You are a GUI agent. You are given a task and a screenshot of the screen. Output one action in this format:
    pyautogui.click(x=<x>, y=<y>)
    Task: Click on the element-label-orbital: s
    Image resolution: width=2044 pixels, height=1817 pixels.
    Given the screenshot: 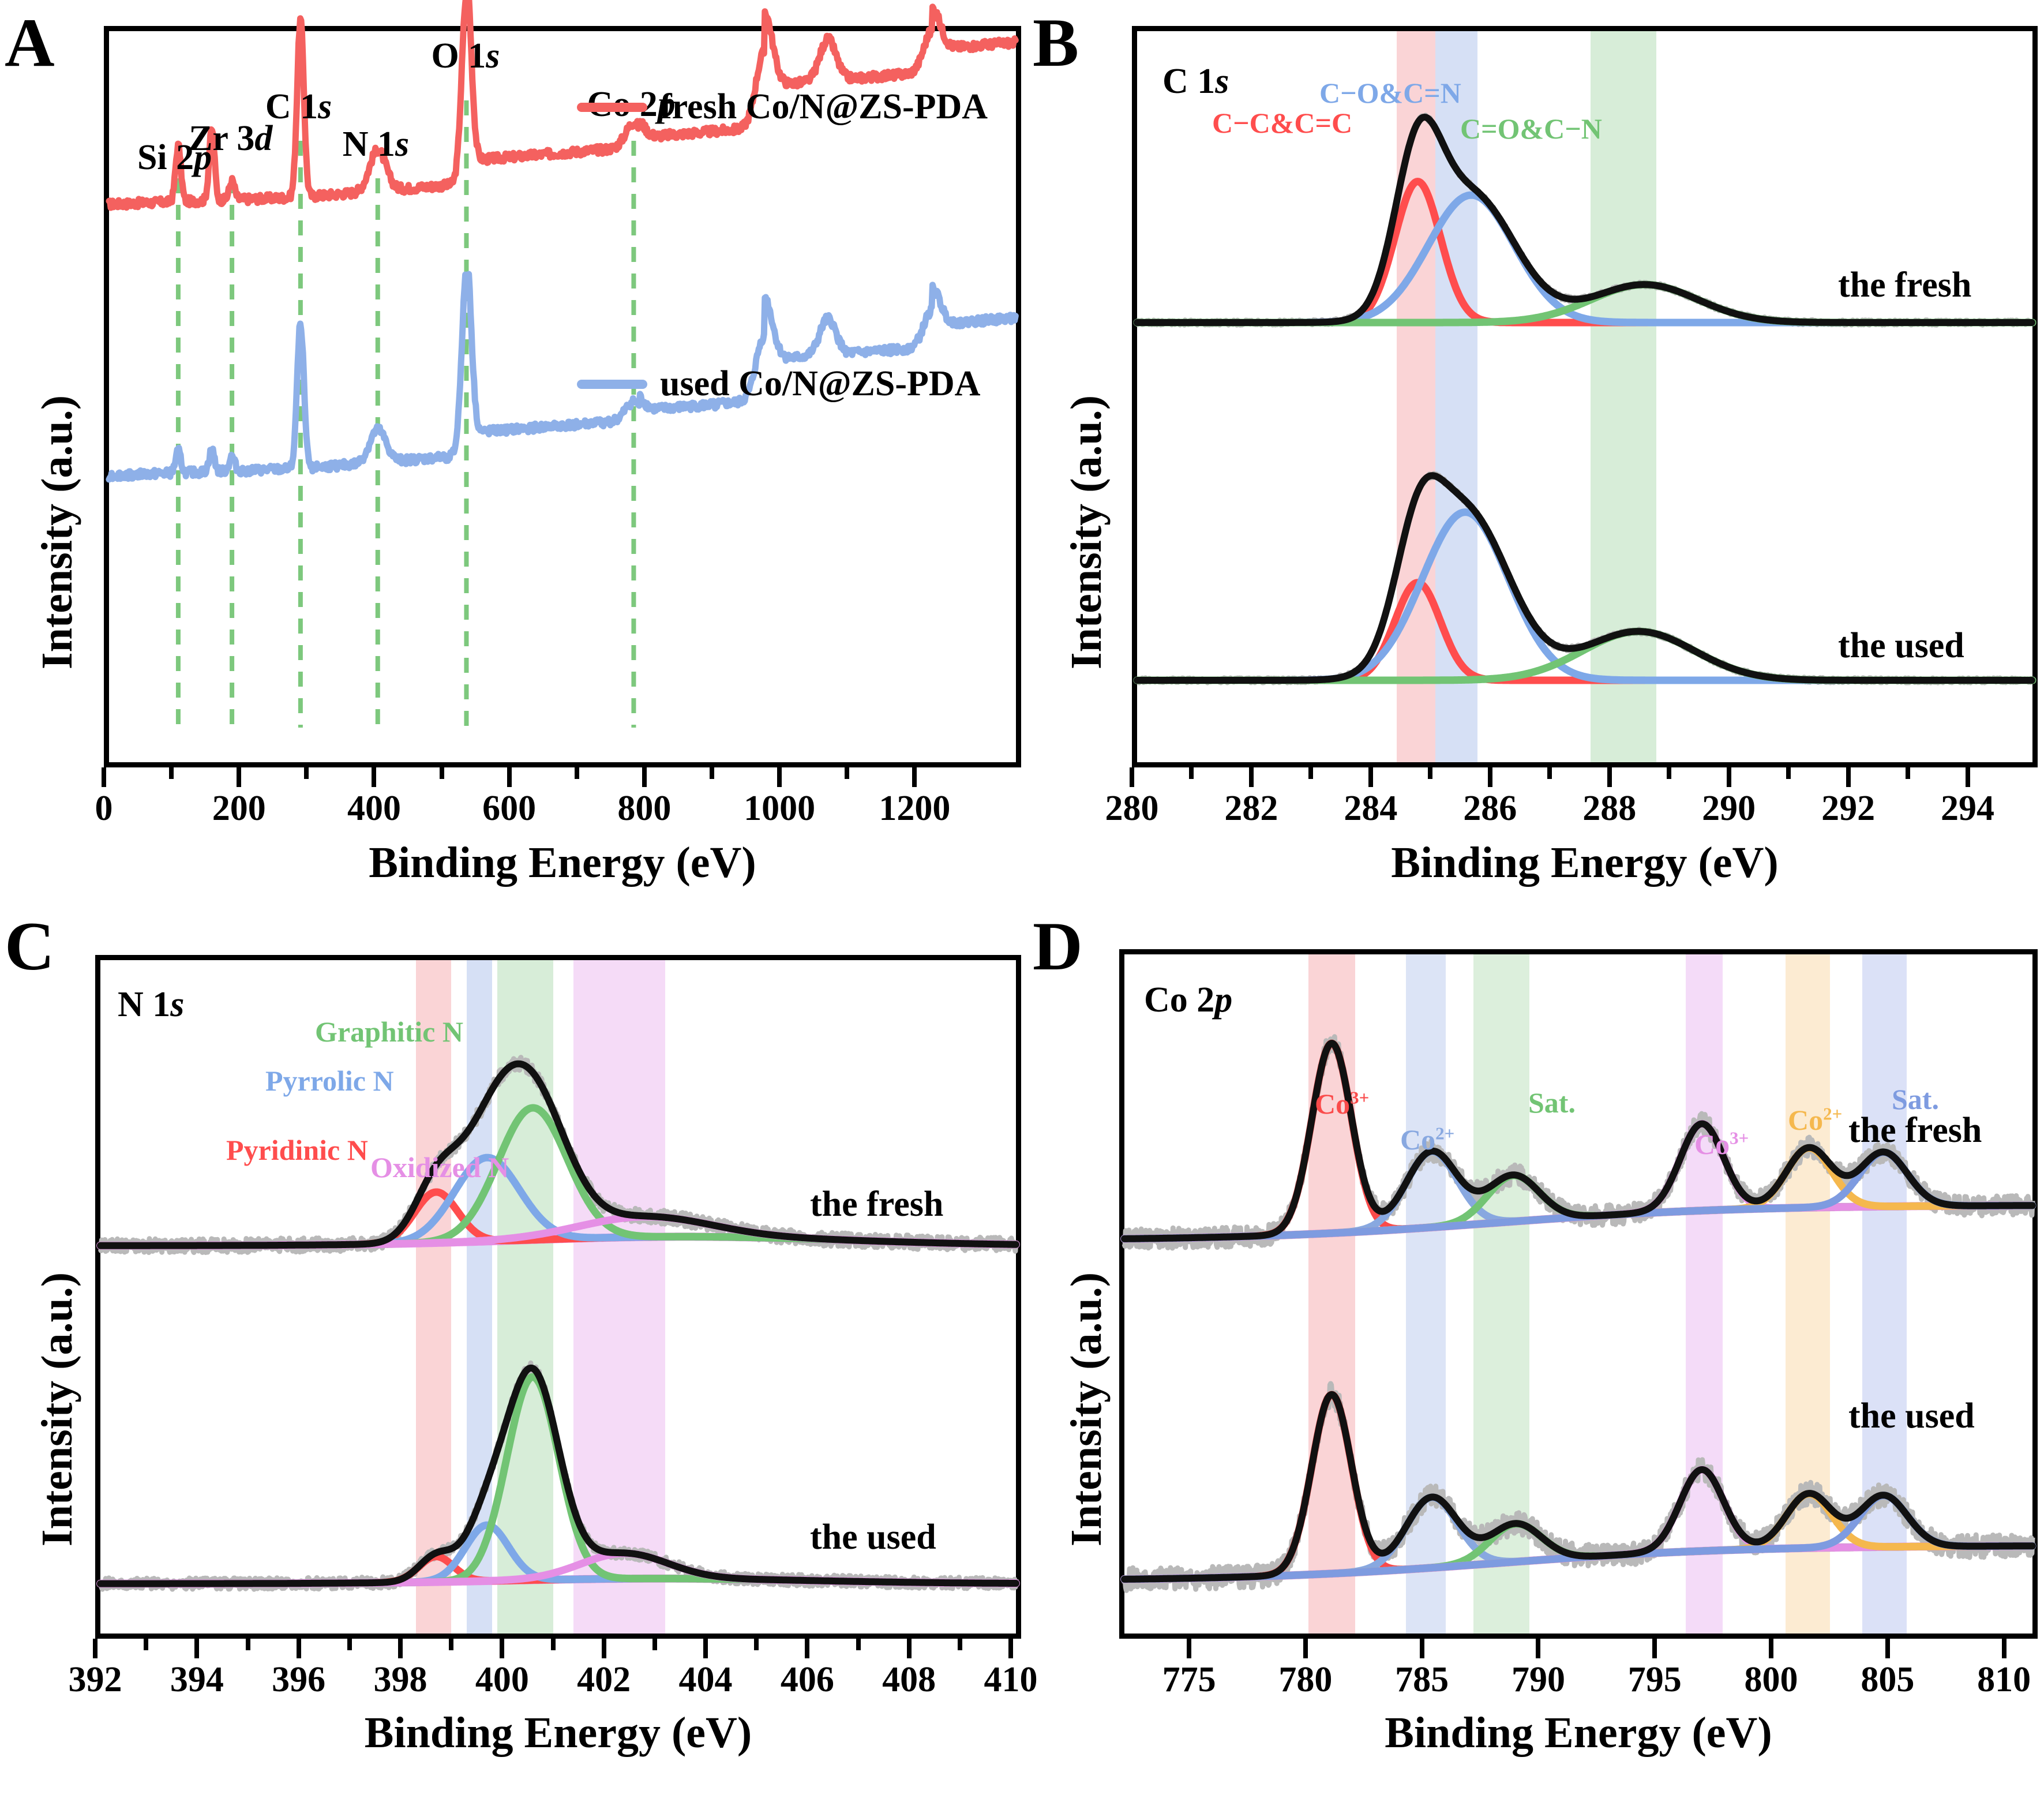 What is the action you would take?
    pyautogui.click(x=325, y=106)
    